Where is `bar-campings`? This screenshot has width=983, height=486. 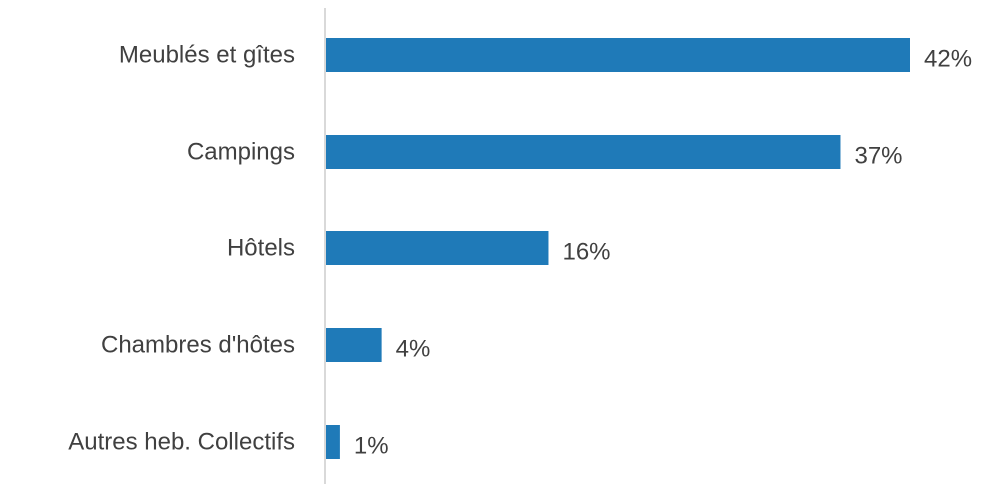
bar-campings is located at coordinates (583, 152).